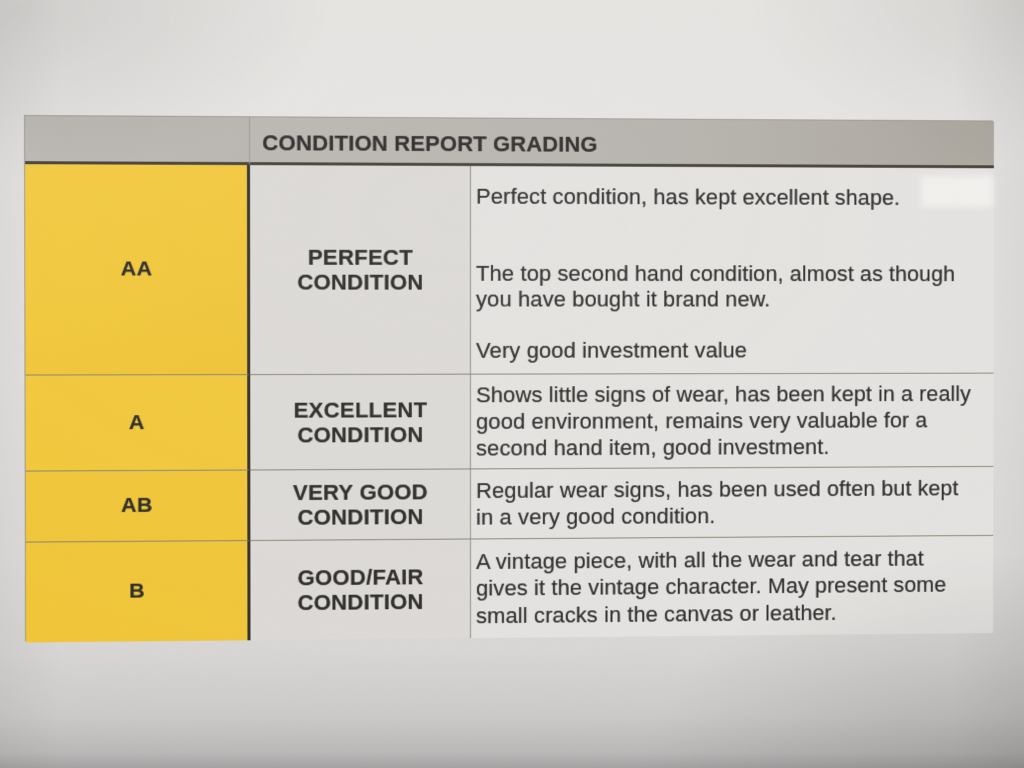 Image resolution: width=1024 pixels, height=768 pixels. Describe the element at coordinates (621, 142) in the screenshot. I see `table-title: CONDITION REPORT GRADING` at that location.